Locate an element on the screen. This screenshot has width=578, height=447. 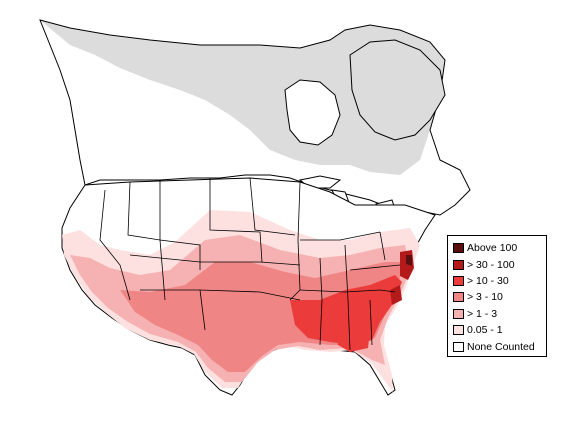
legend-label: > 10 - 30 is located at coordinates (488, 280).